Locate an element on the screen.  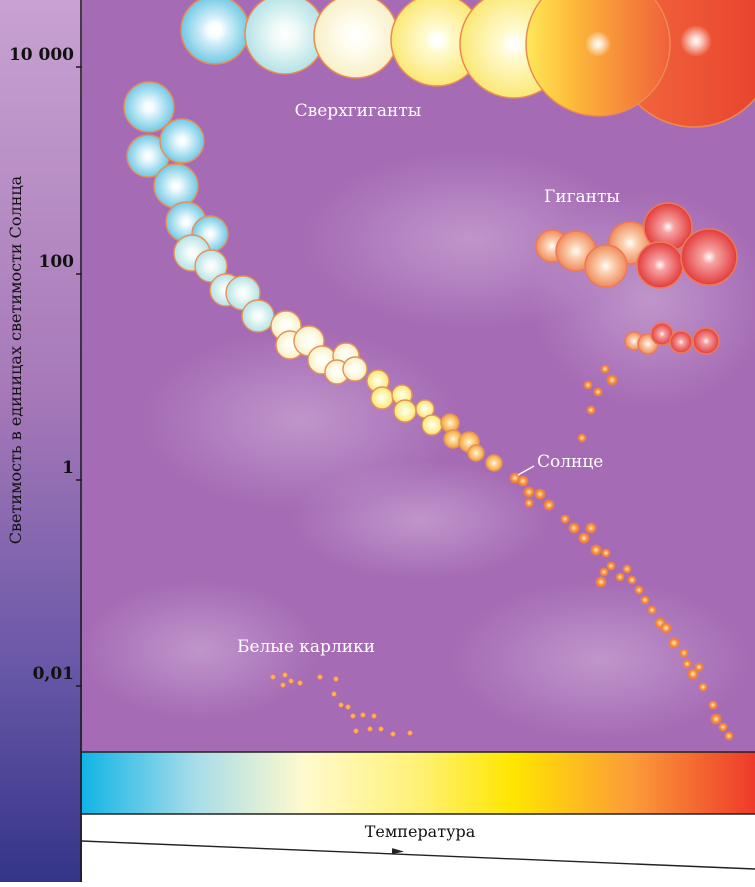
white-dwarfs-label: Белые карлики is located at coordinates (306, 647).